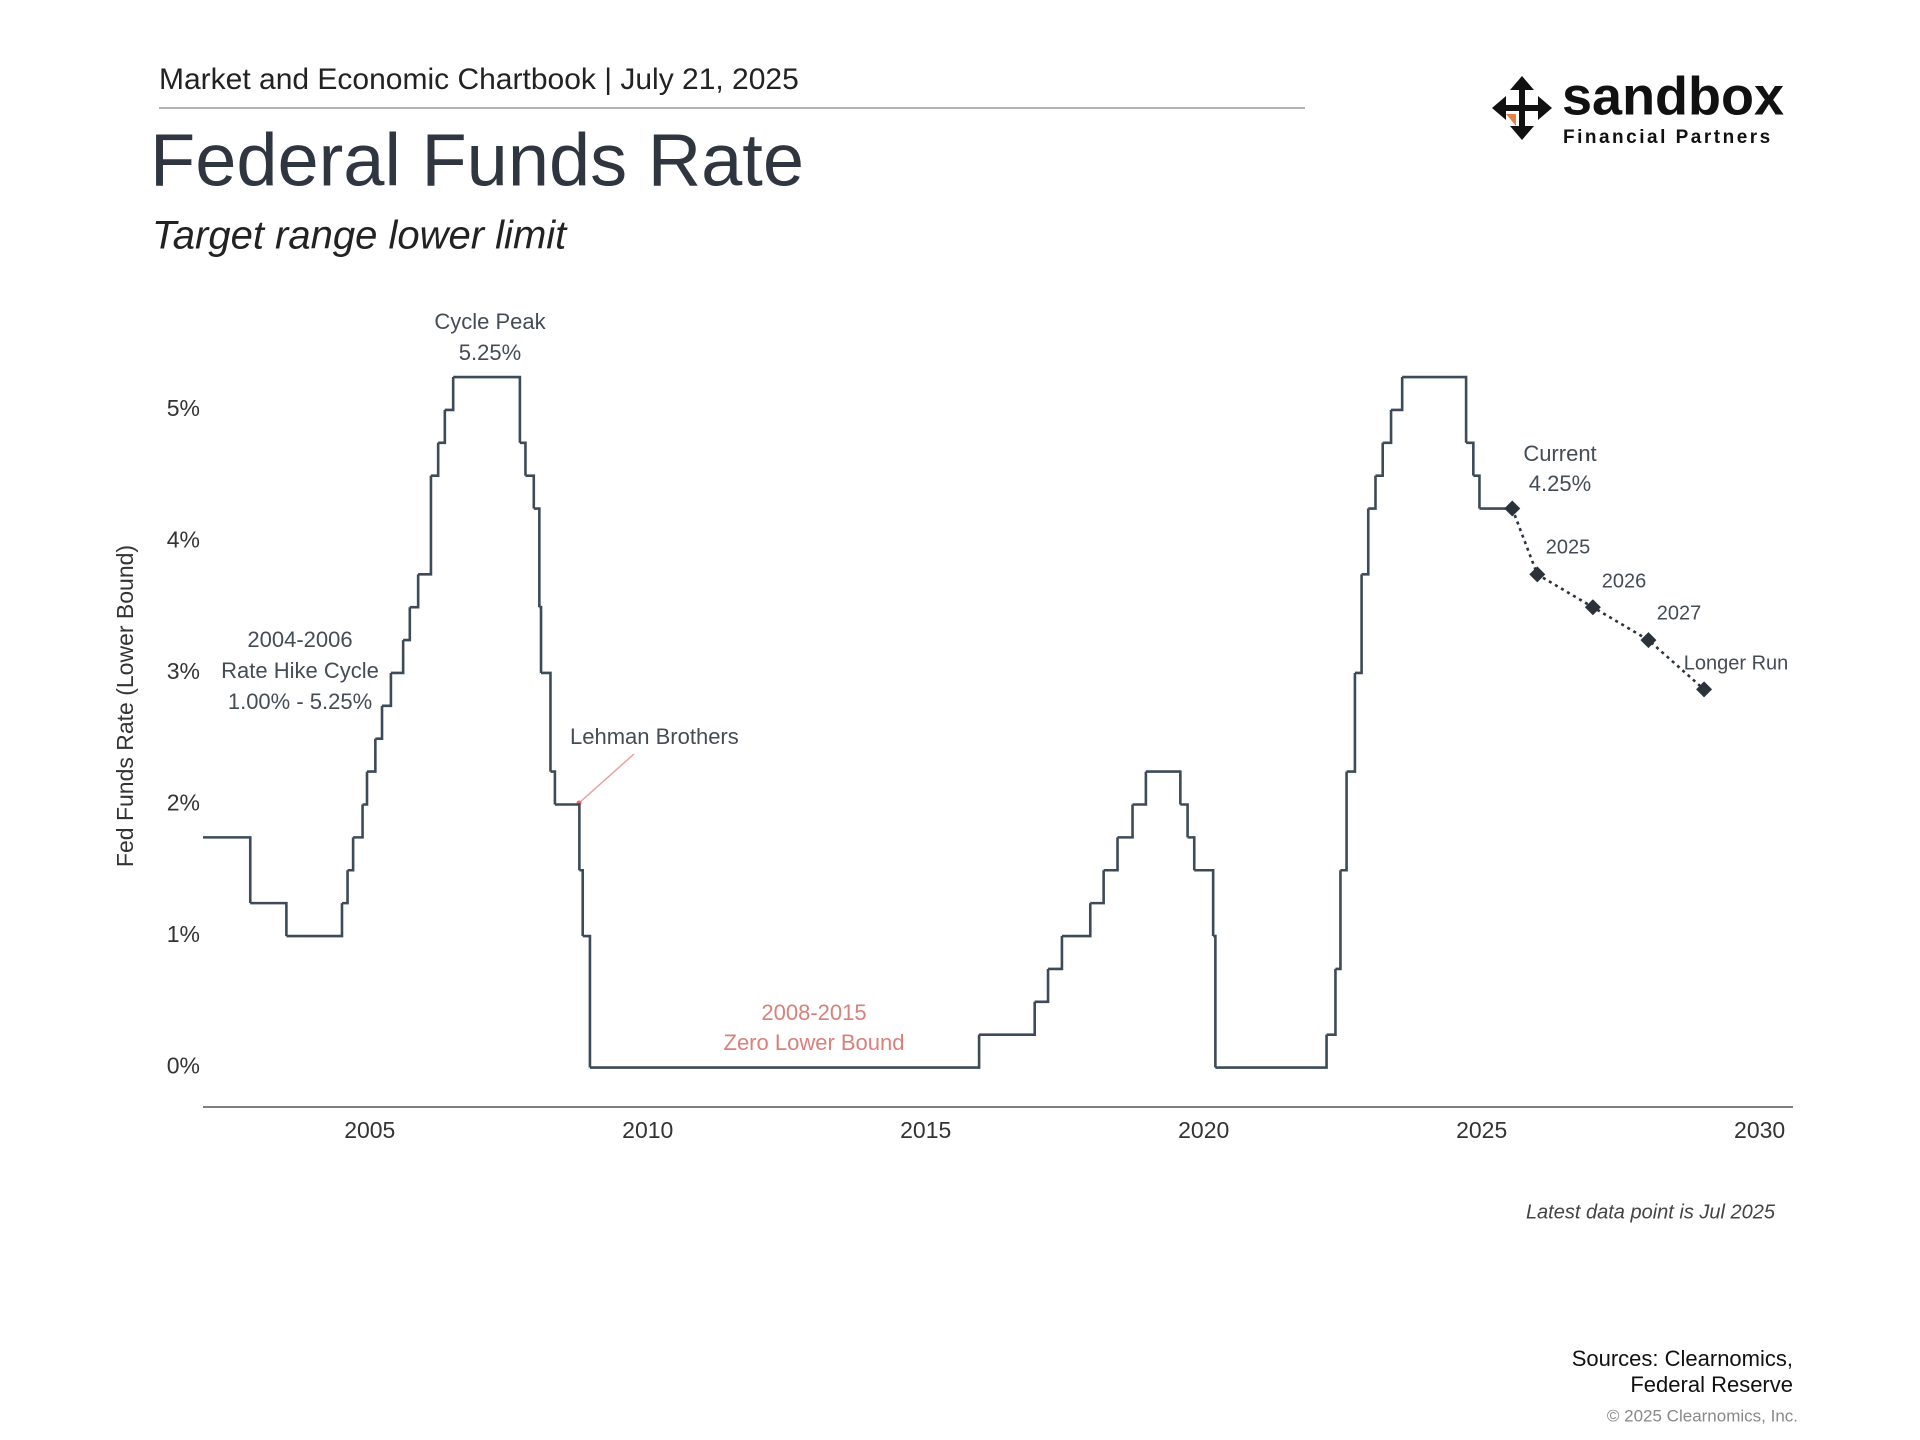 The width and height of the screenshot is (1920, 1440). What do you see at coordinates (1673, 96) in the screenshot?
I see `logo-name: sandbox` at bounding box center [1673, 96].